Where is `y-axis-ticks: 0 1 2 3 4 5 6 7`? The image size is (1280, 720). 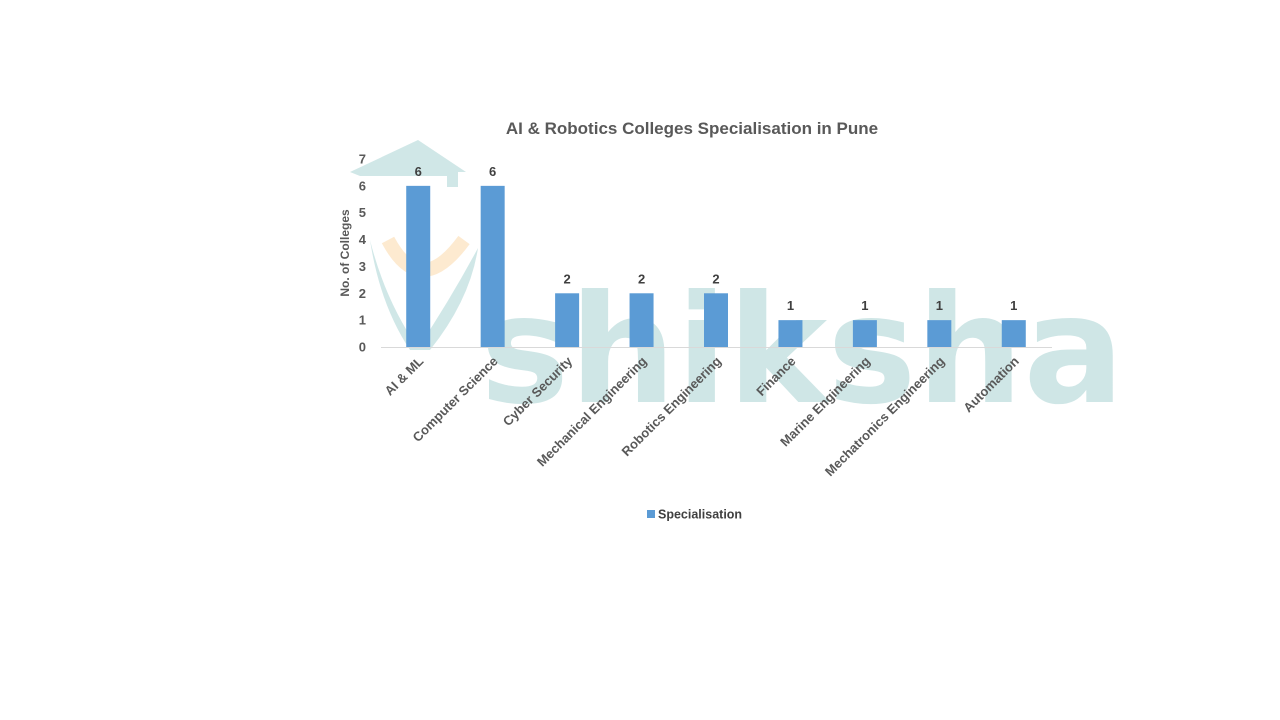
y-axis-ticks: 0 1 2 3 4 5 6 7 is located at coordinates (363, 253).